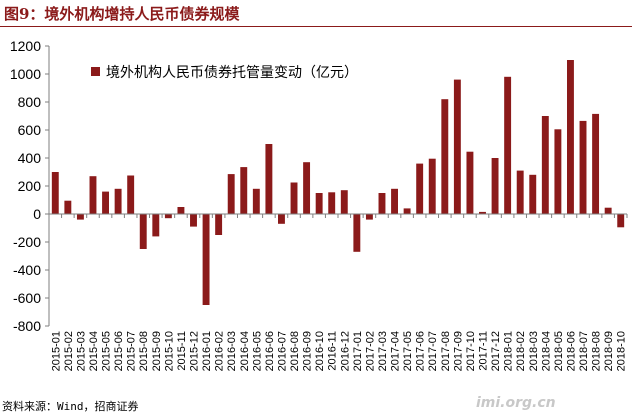 Image resolution: width=632 pixels, height=419 pixels. Describe the element at coordinates (484, 351) in the screenshot. I see `x-tick-label: 2017-11` at that location.